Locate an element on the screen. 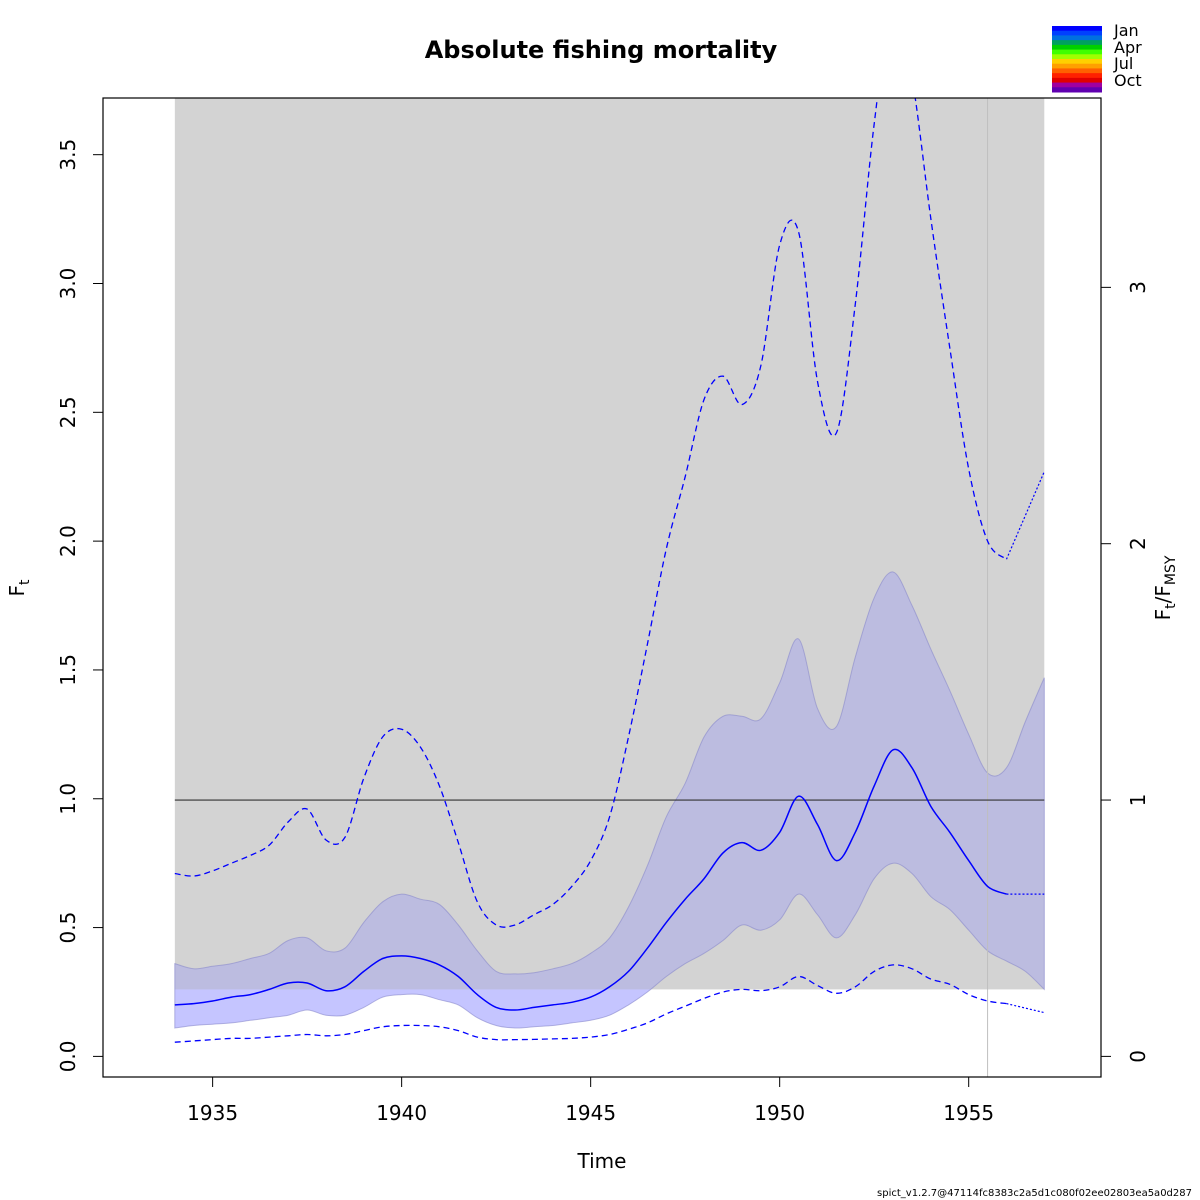  y-tick-label: 0.5 is located at coordinates (68, 928).